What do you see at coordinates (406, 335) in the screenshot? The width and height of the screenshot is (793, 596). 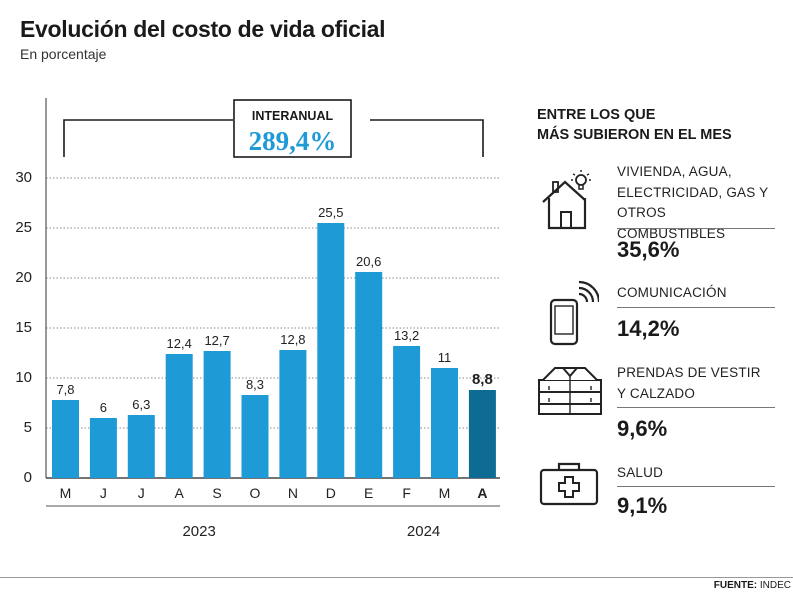 I see `bar-value-label: 13,2` at bounding box center [406, 335].